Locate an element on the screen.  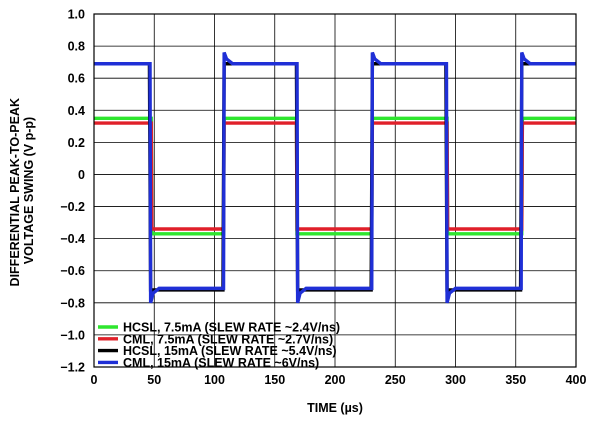
y-axis-title-line-1: DIFFERENTIAL PEAK-TO-PEAK is located at coordinates (15, 192).